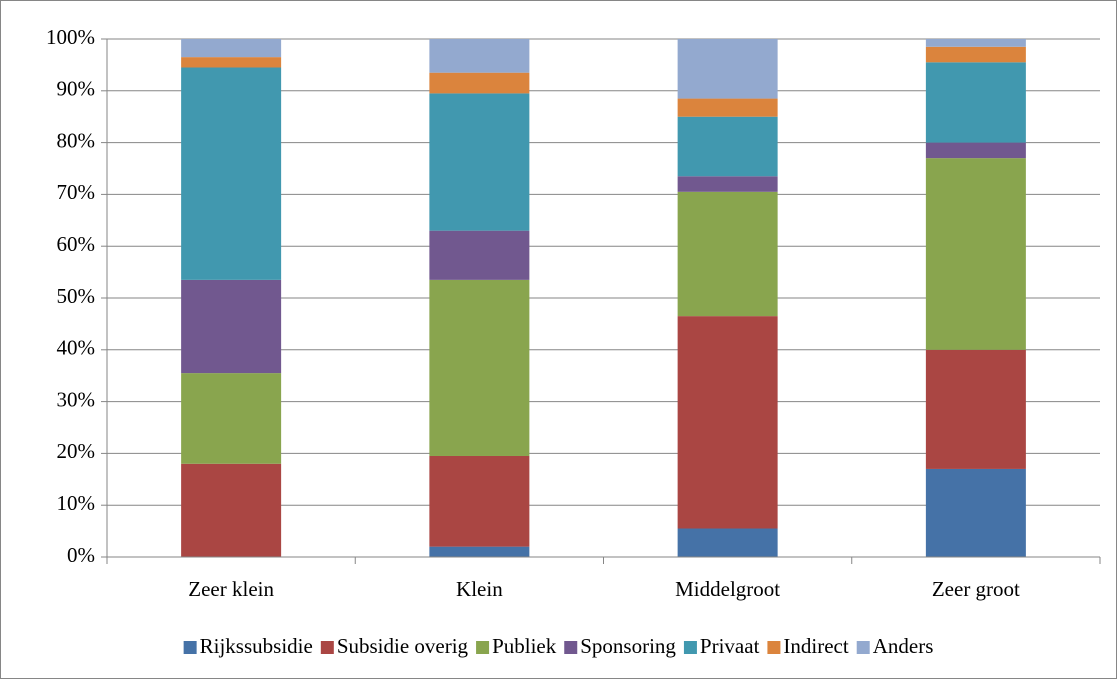 The width and height of the screenshot is (1117, 679). Describe the element at coordinates (76, 192) in the screenshot. I see `y-tick-label: 70%` at that location.